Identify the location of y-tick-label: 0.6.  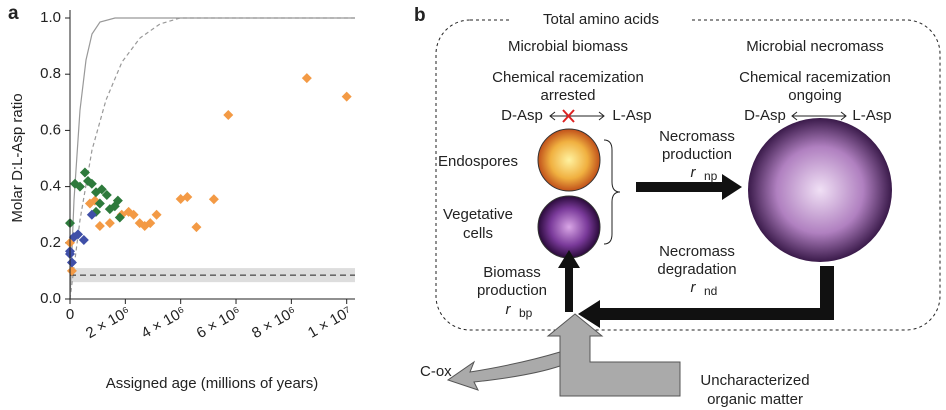
(50, 129).